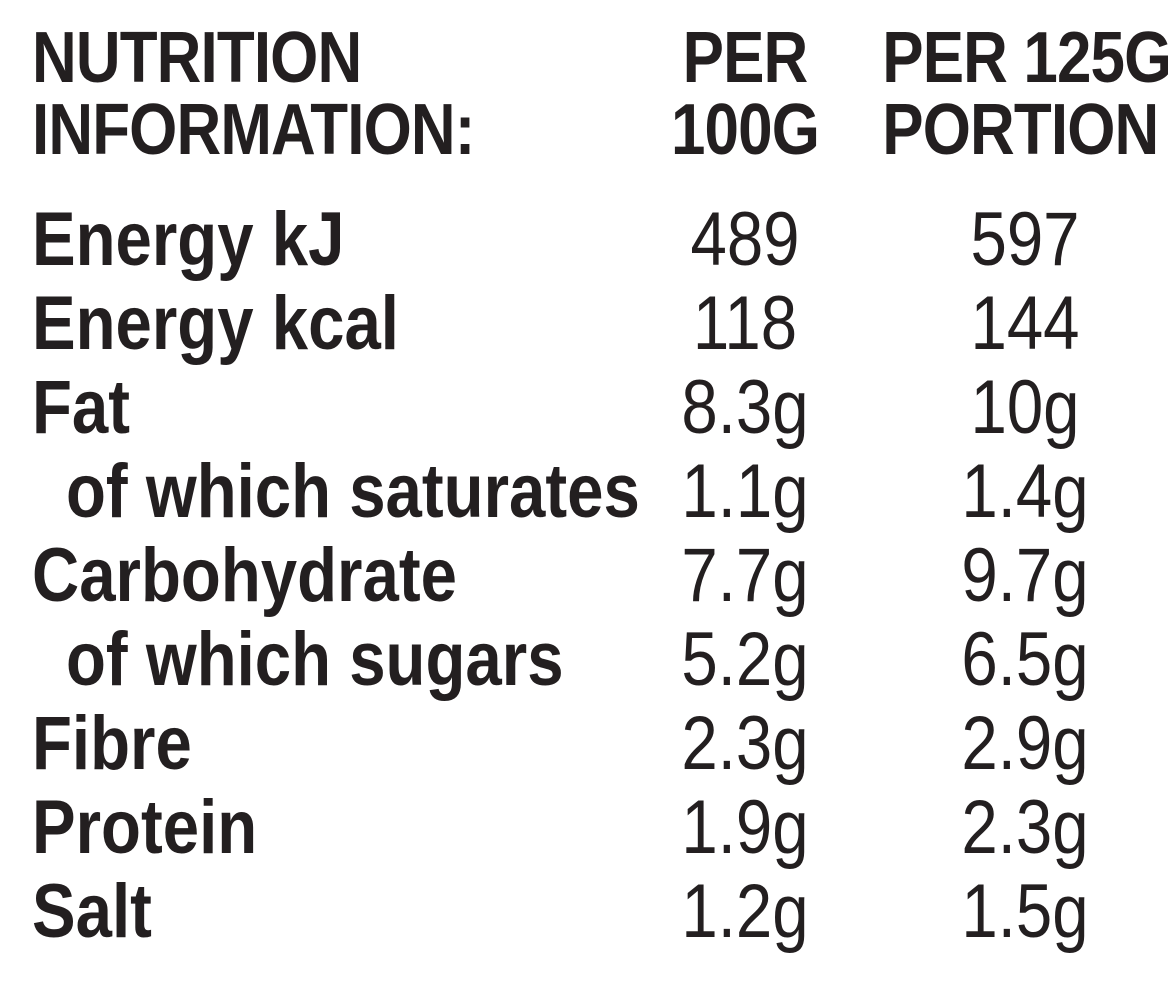  What do you see at coordinates (745, 911) in the screenshot?
I see `value-per-100g: 1.2g` at bounding box center [745, 911].